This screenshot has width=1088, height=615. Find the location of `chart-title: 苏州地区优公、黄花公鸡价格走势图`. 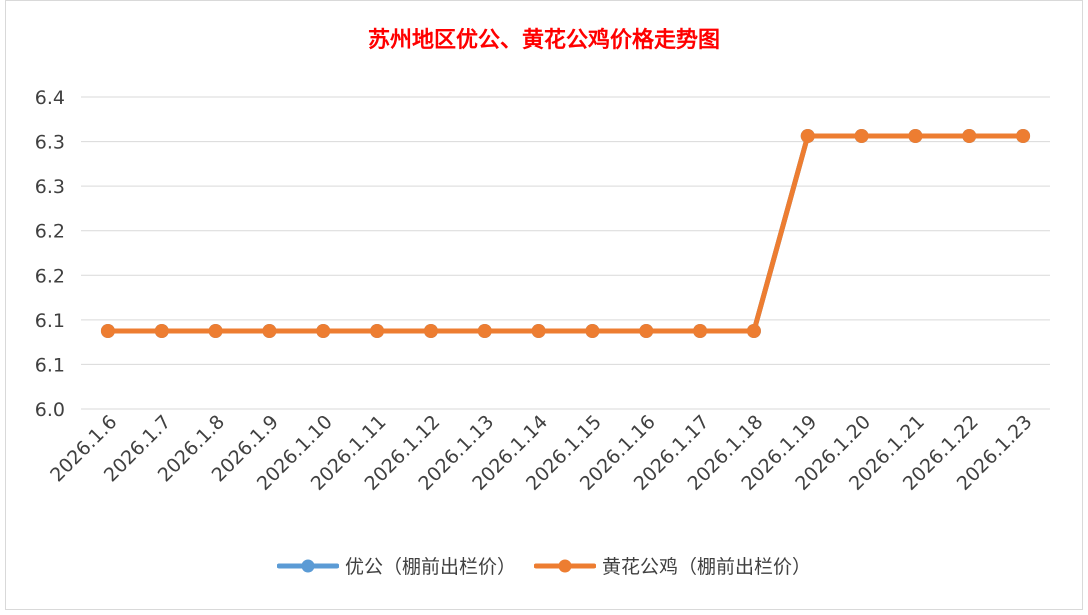

chart-title: 苏州地区优公、黄花公鸡价格走势图 is located at coordinates (543, 40).